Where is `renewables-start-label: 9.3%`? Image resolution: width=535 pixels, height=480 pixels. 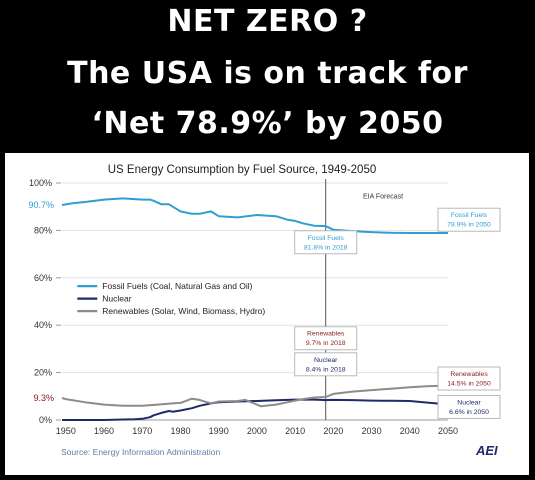
renewables-start-label: 9.3% is located at coordinates (43, 398).